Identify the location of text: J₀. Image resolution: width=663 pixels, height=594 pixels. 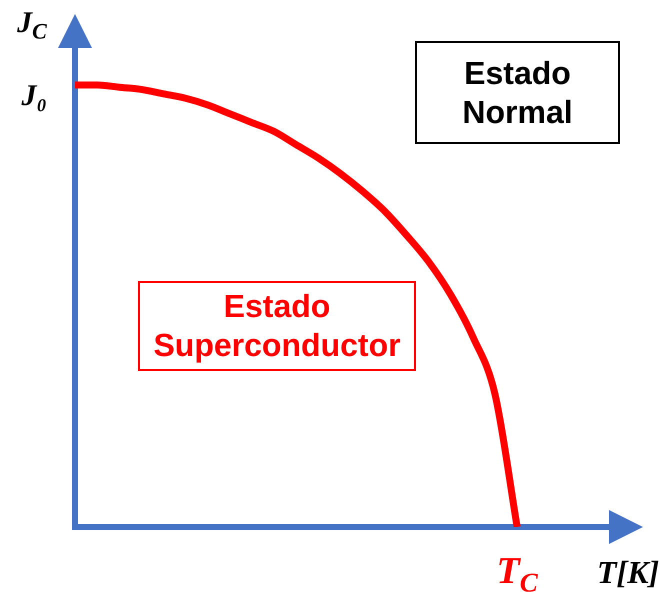
(34, 95).